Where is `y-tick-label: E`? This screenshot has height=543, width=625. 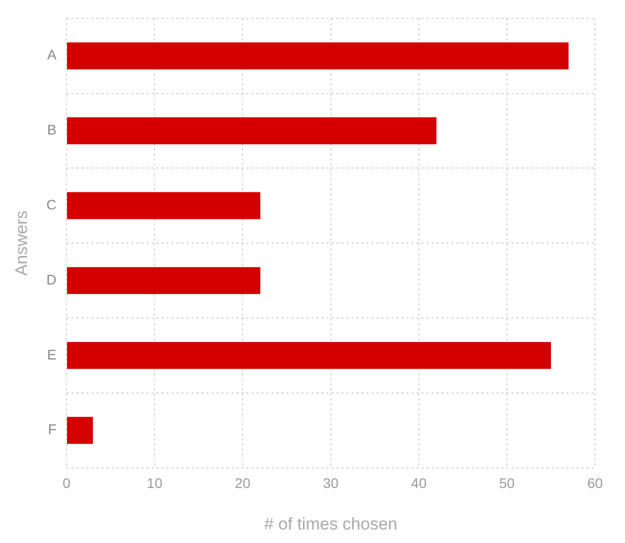 y-tick-label: E is located at coordinates (52, 354).